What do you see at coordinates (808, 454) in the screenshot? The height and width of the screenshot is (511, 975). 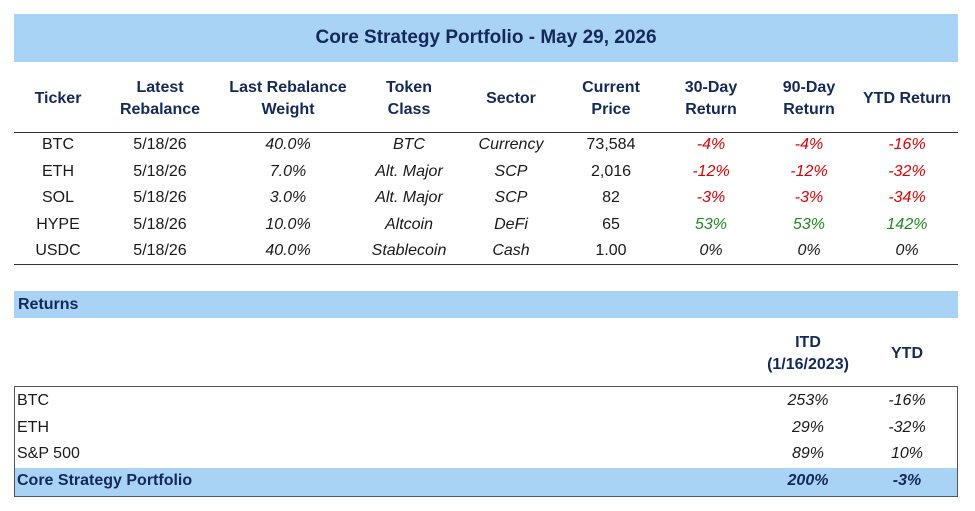 I see `return-value: 89%` at bounding box center [808, 454].